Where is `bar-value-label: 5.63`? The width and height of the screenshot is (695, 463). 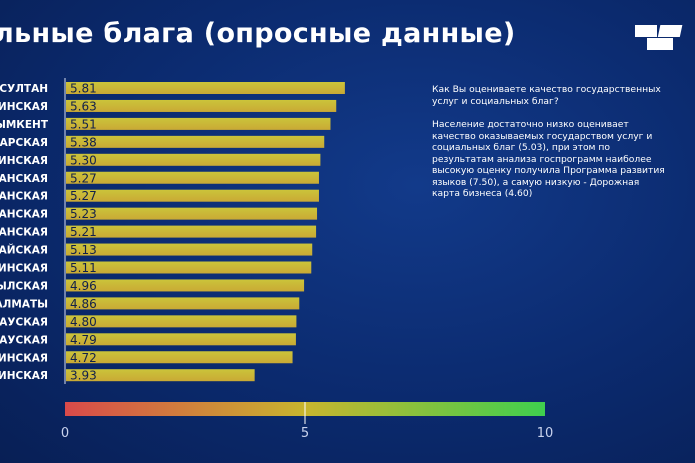 bar-value-label: 5.63 is located at coordinates (83, 106).